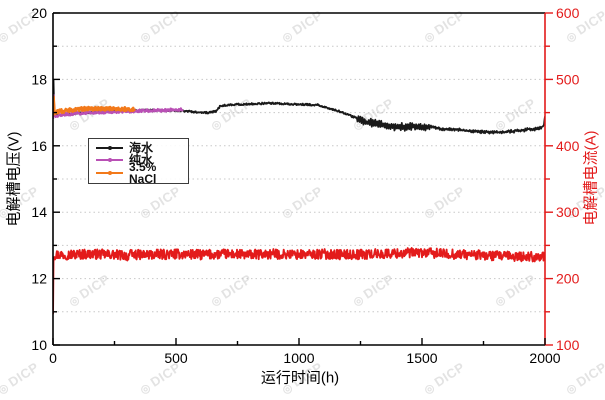 This screenshot has height=400, width=605. I want to click on legend-label: 海水, so click(141, 148).